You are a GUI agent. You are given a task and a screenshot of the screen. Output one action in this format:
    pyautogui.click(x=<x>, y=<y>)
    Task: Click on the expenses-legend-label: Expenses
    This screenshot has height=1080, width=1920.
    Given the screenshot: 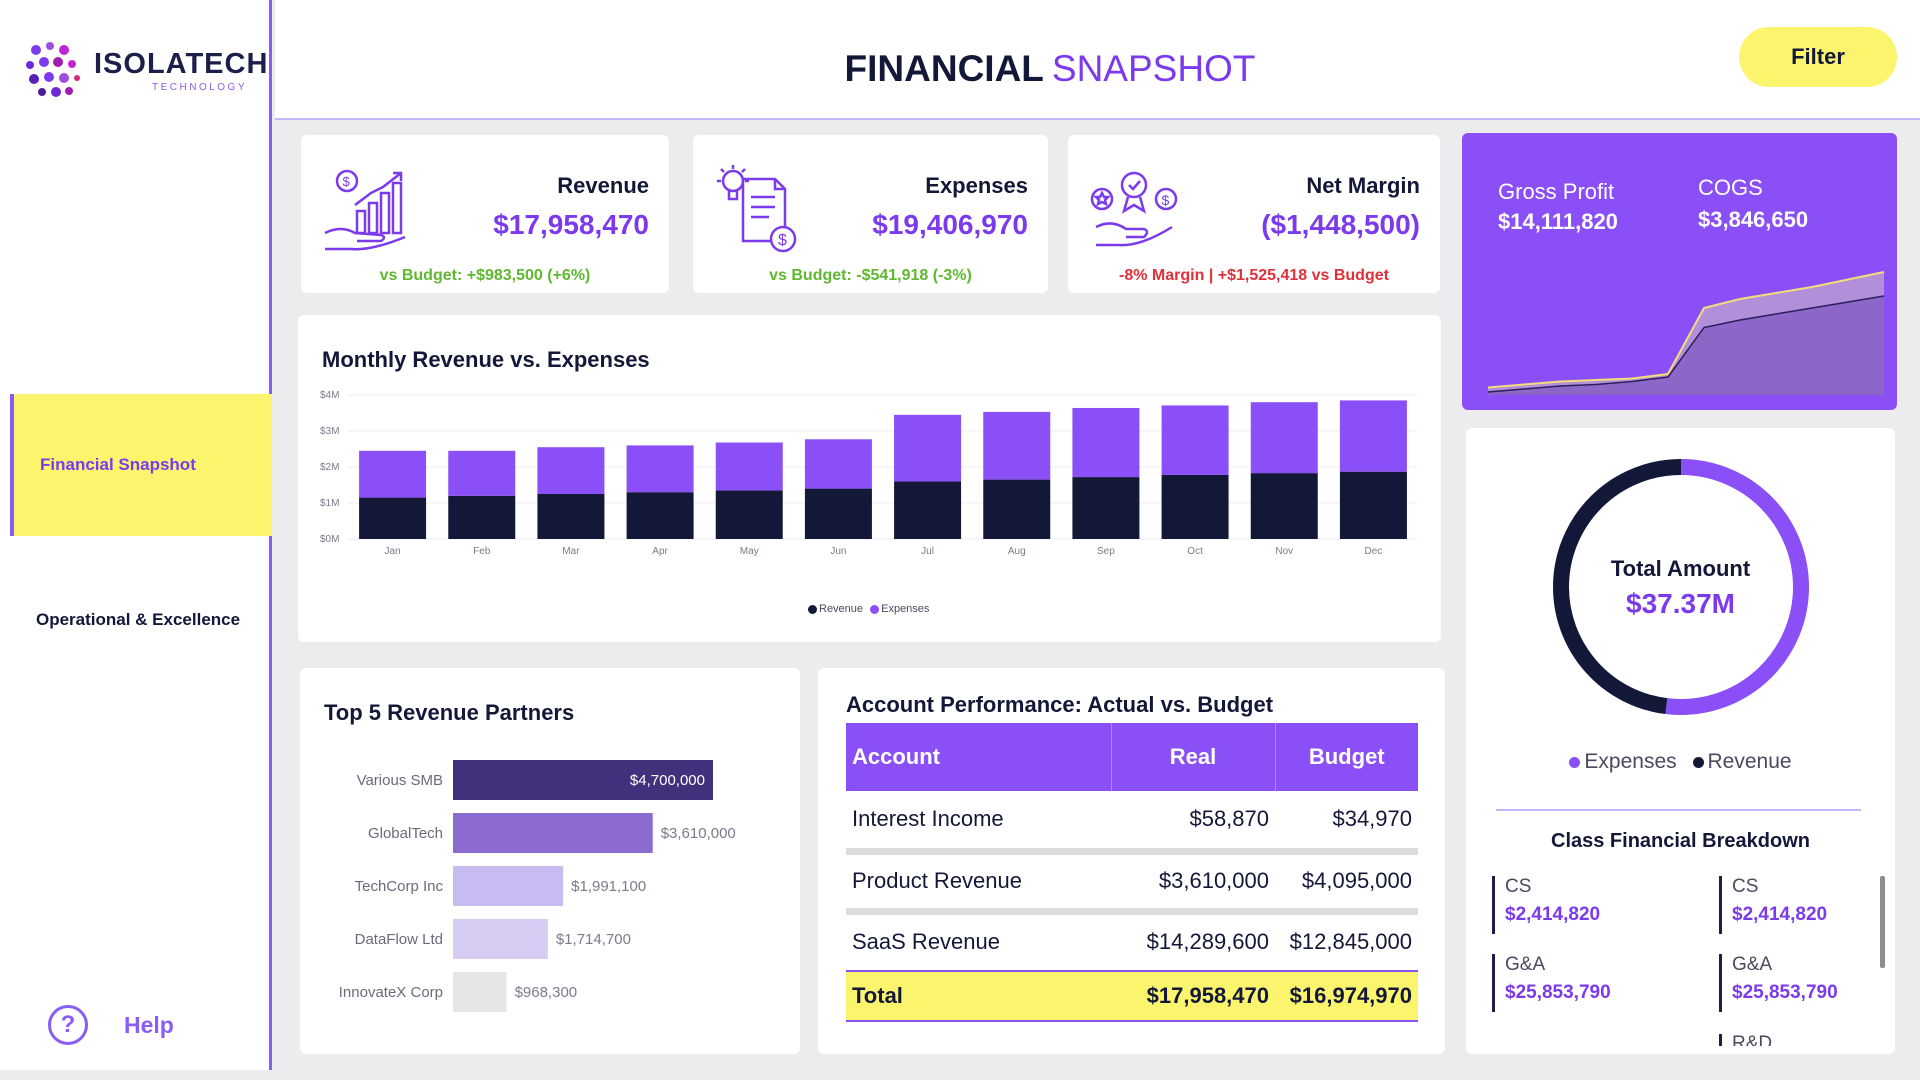 What is the action you would take?
    pyautogui.click(x=905, y=609)
    